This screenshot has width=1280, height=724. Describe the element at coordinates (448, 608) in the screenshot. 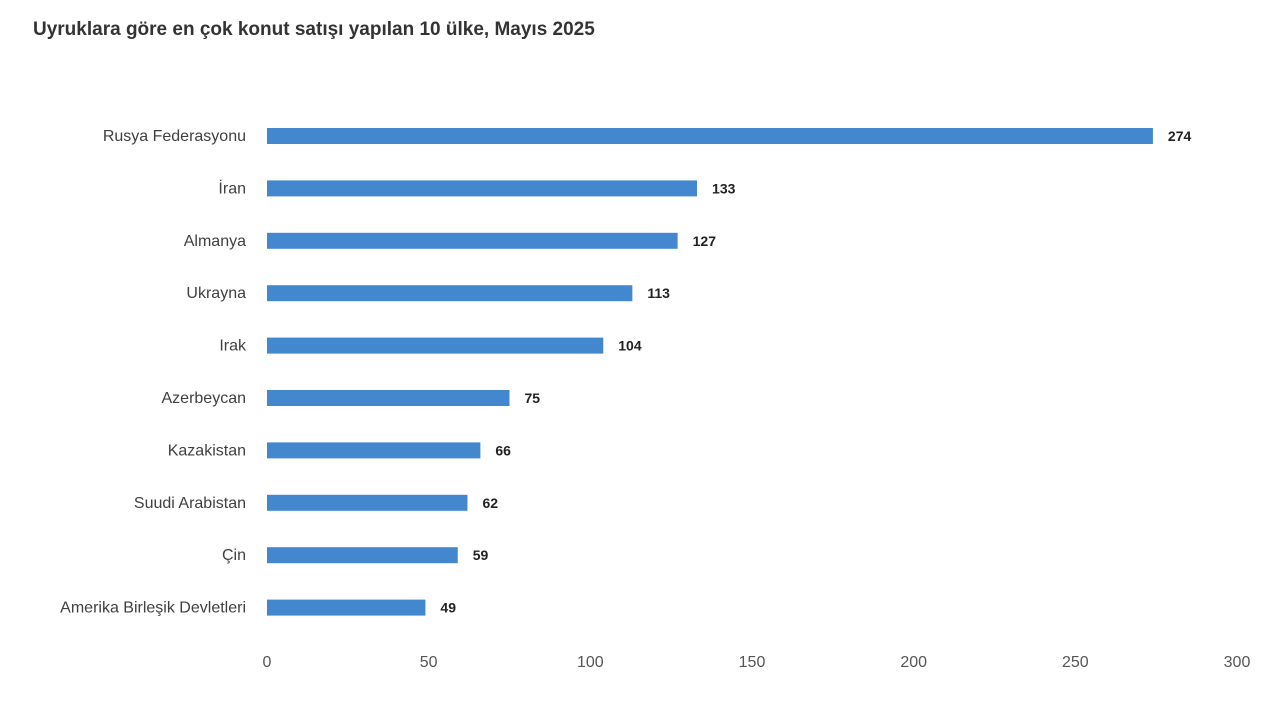

I see `value-label: 49` at that location.